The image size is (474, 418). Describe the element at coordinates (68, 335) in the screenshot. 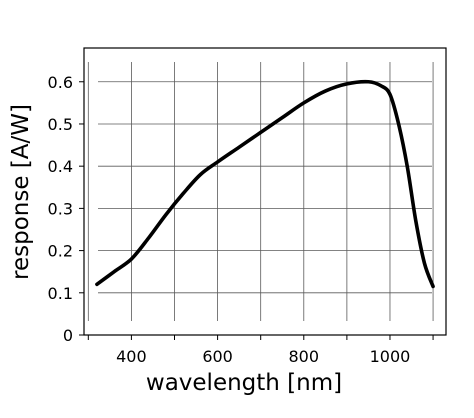

I see `y-tick-label: 0` at that location.